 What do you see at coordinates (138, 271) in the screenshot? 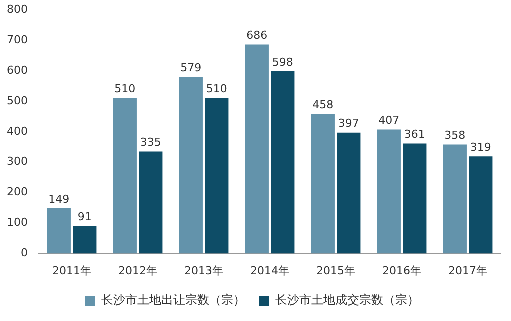
I see `x-tick-label: 2012年` at bounding box center [138, 271].